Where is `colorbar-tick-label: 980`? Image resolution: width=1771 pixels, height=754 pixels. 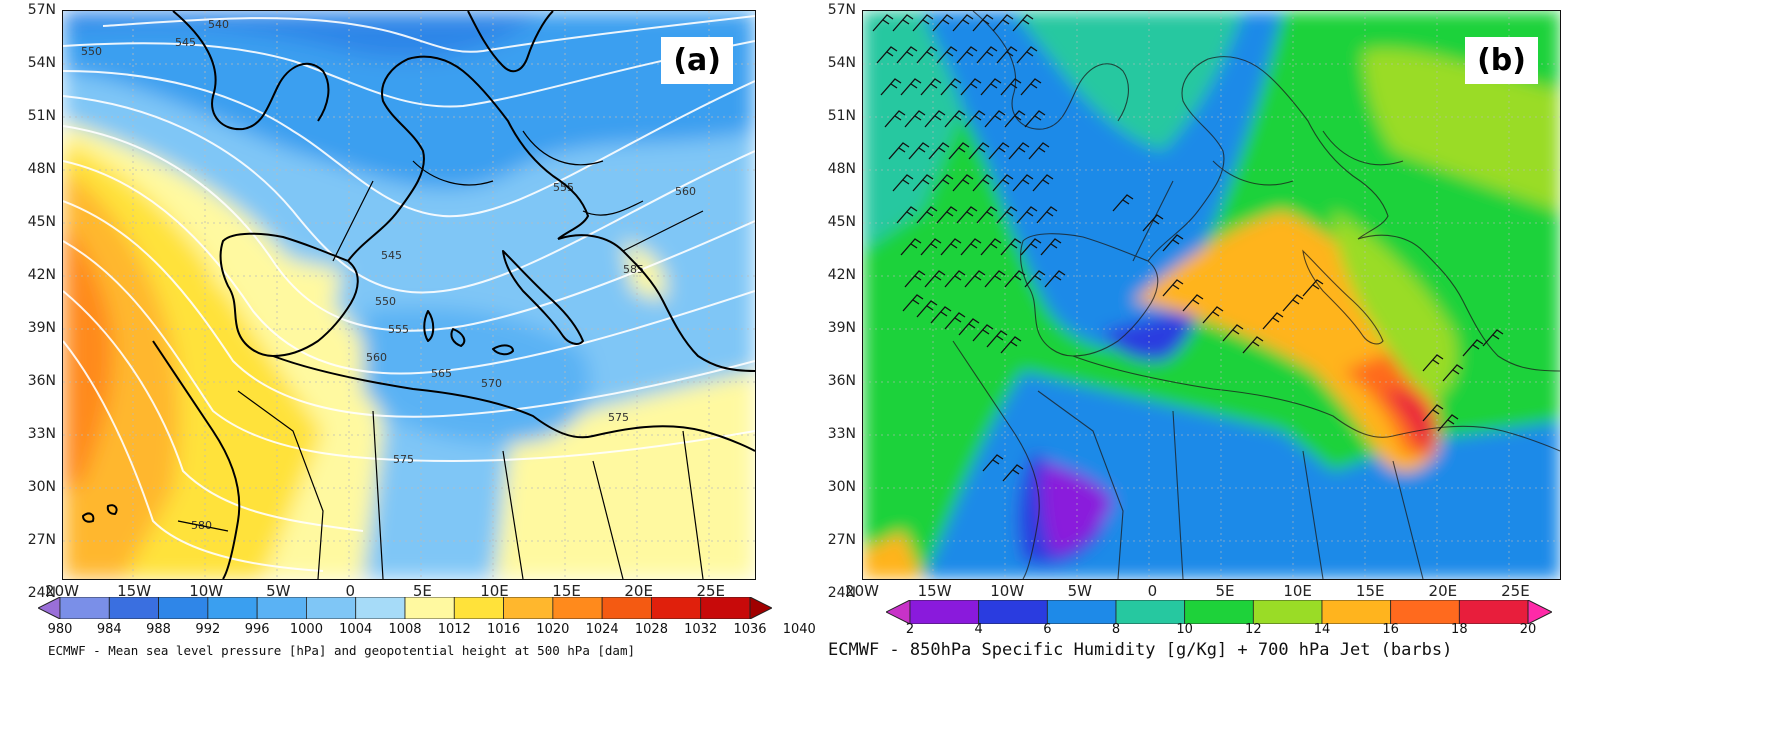
colorbar-tick-label: 980 is located at coordinates (60, 629).